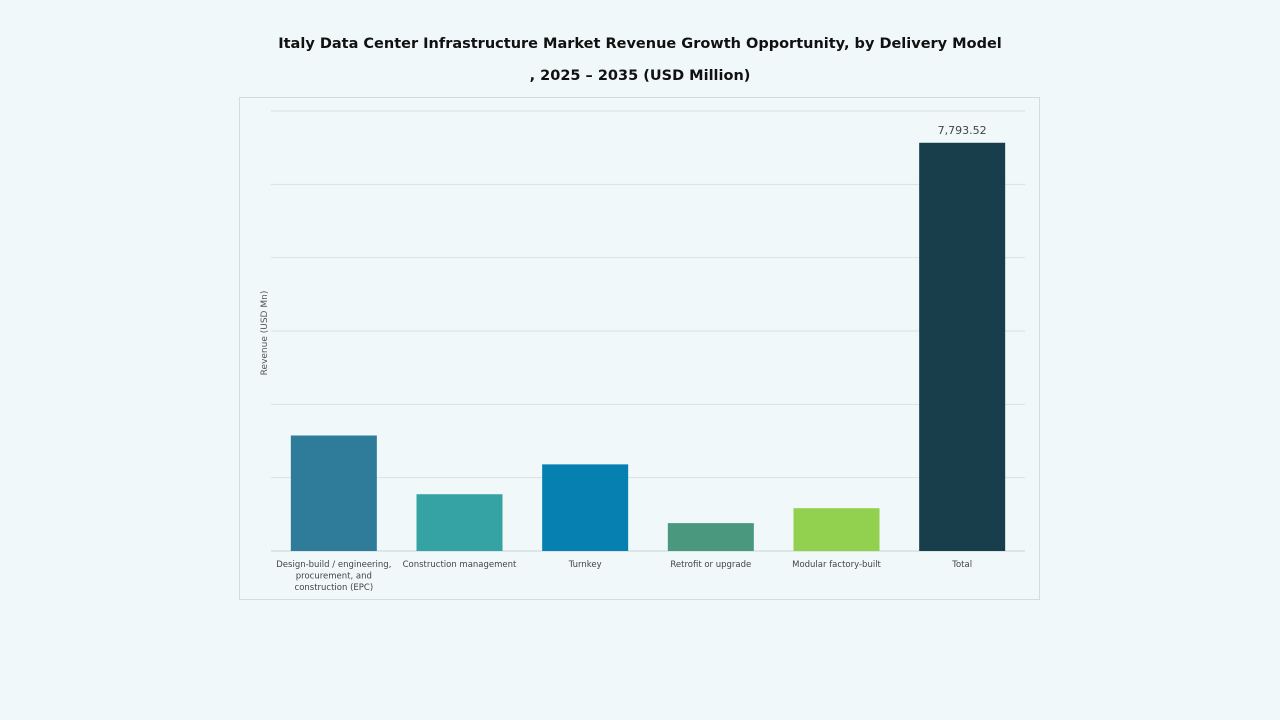  What do you see at coordinates (334, 588) in the screenshot?
I see `x-tick-label: construction (EPC)` at bounding box center [334, 588].